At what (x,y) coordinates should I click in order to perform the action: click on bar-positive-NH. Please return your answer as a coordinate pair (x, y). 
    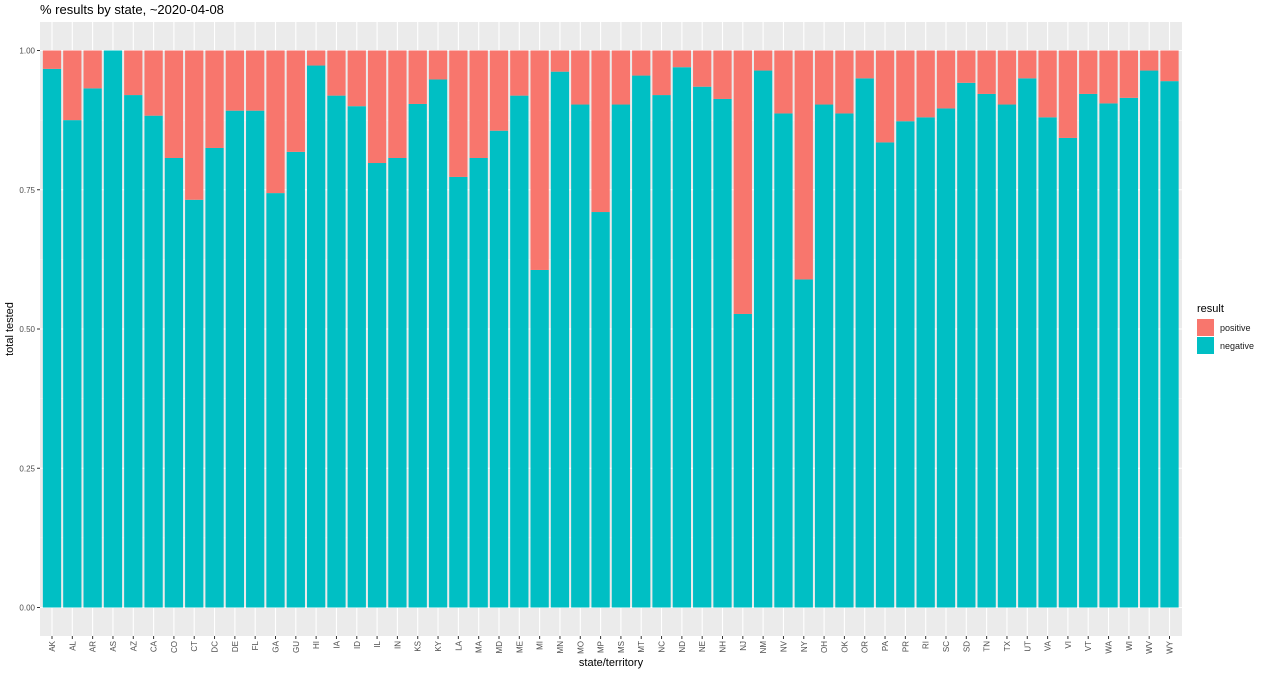
    Looking at the image, I should click on (722, 74).